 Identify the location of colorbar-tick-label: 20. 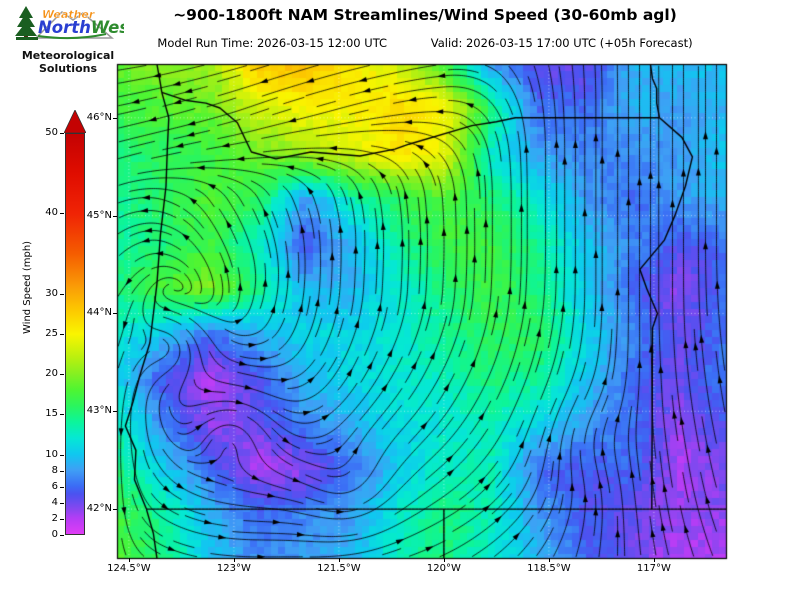
(51, 374).